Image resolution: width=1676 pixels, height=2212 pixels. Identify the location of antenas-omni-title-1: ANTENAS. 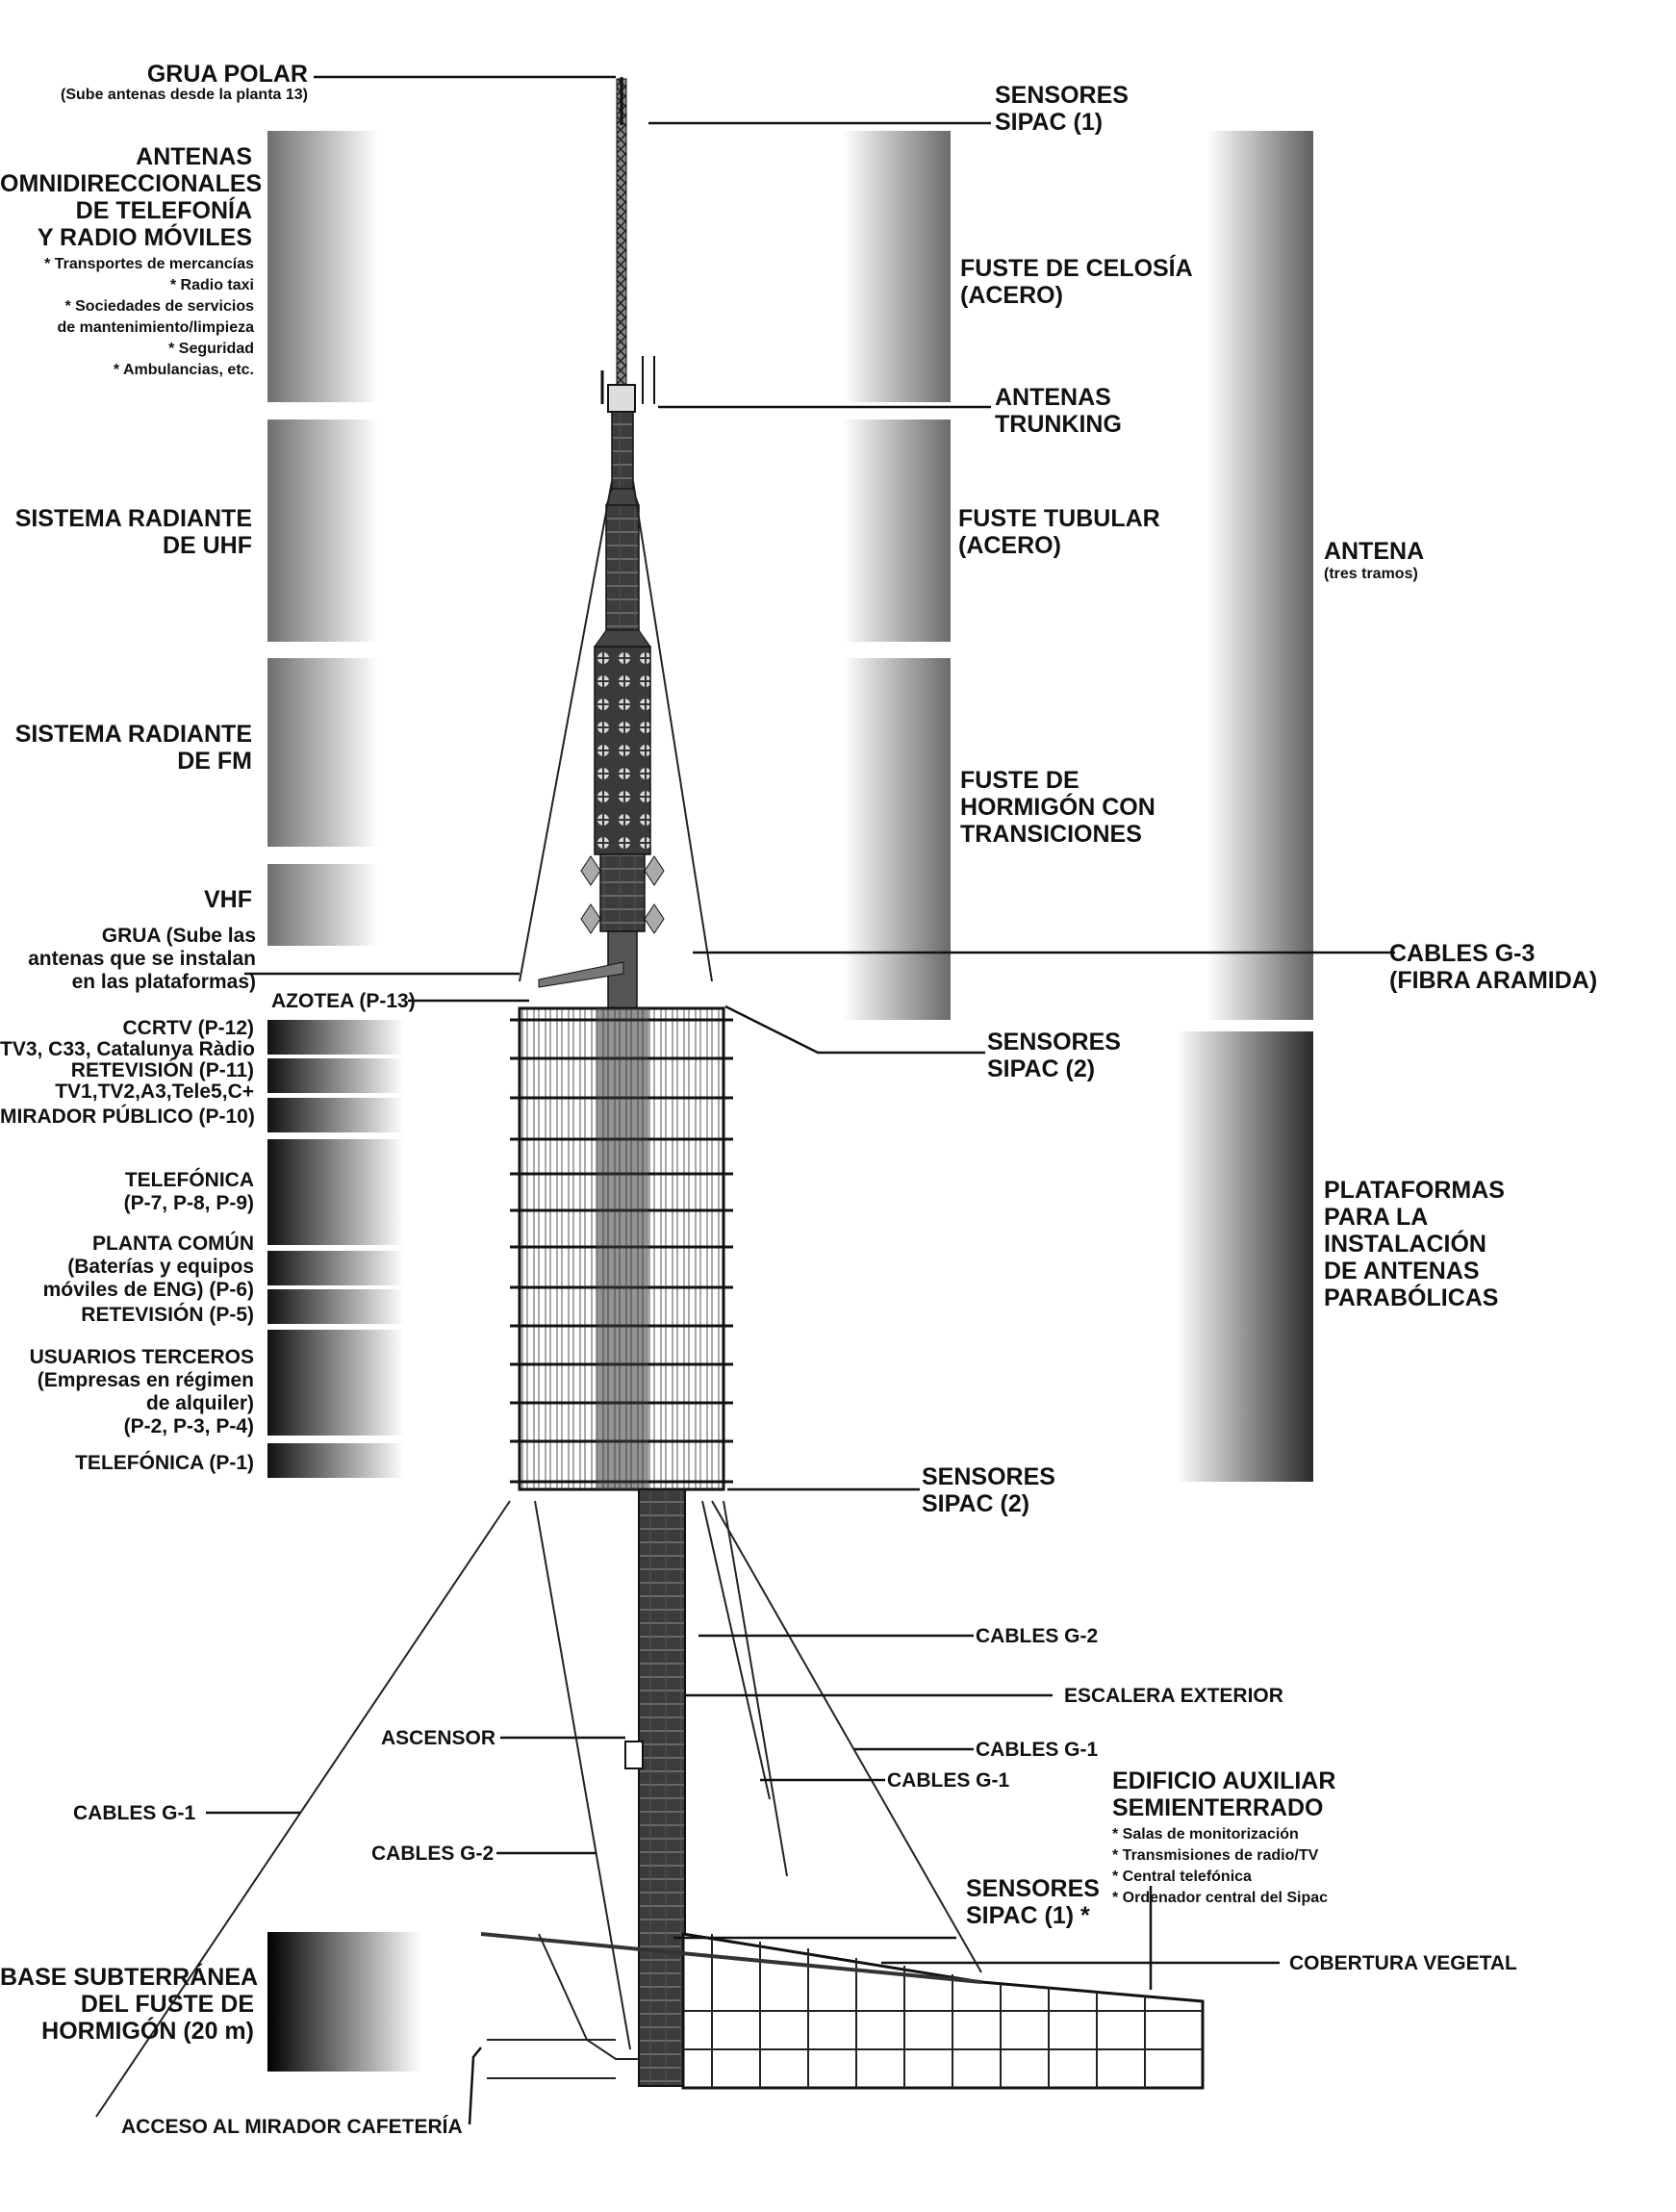
(194, 156).